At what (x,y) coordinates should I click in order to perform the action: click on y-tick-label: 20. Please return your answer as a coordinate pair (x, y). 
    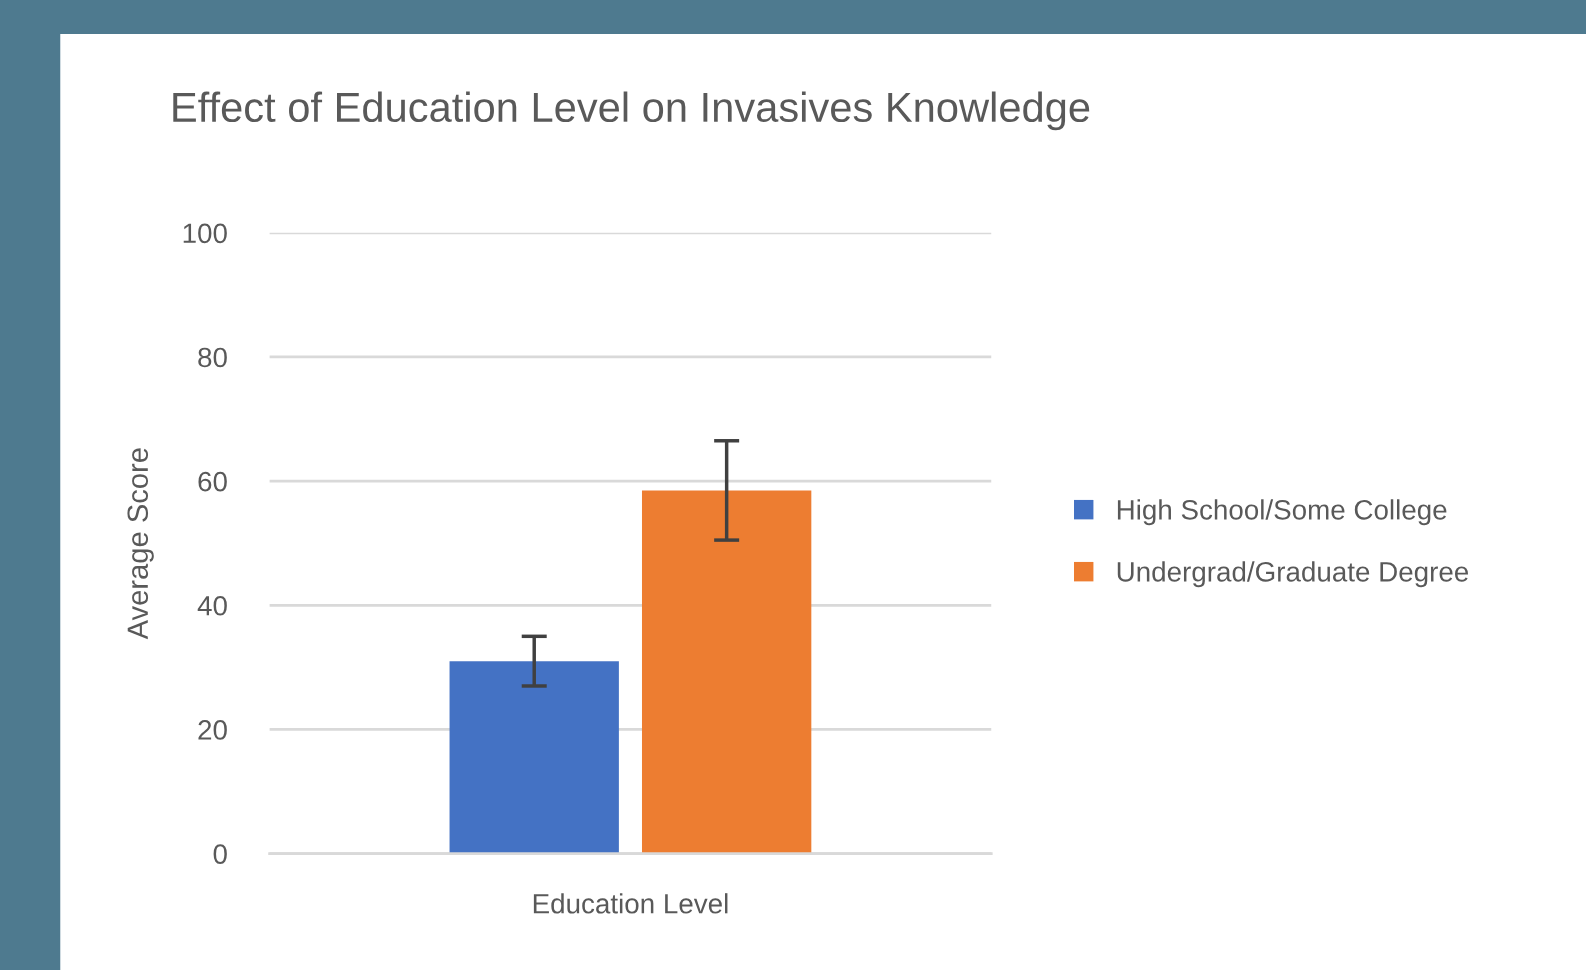
    Looking at the image, I should click on (212, 730).